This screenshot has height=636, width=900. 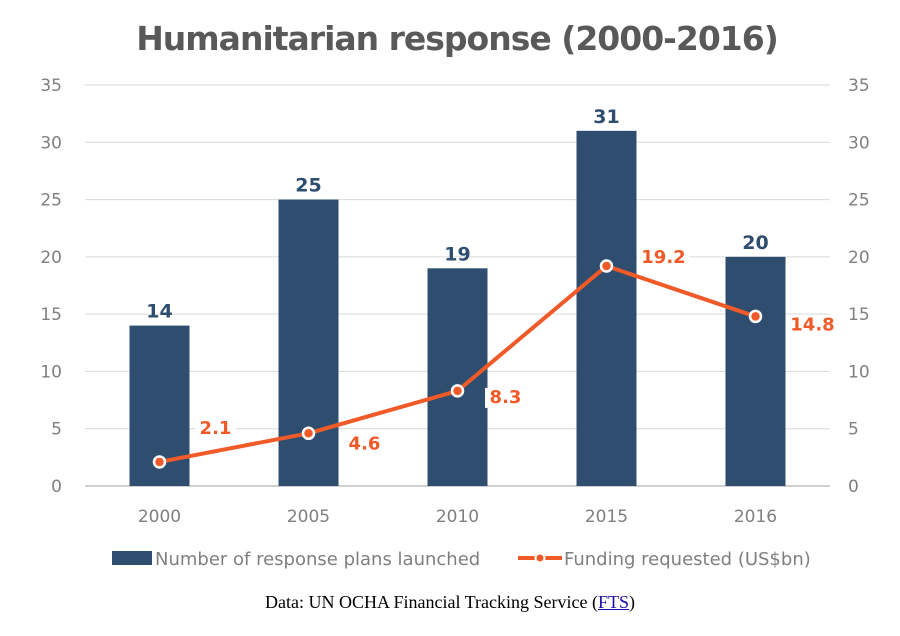 What do you see at coordinates (51, 201) in the screenshot?
I see `y-tick-label: 25` at bounding box center [51, 201].